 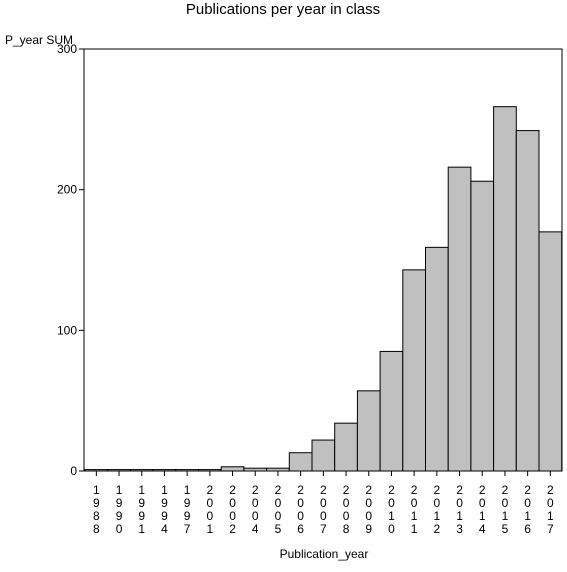 I want to click on x-axis-label: Publication_year, so click(x=324, y=554).